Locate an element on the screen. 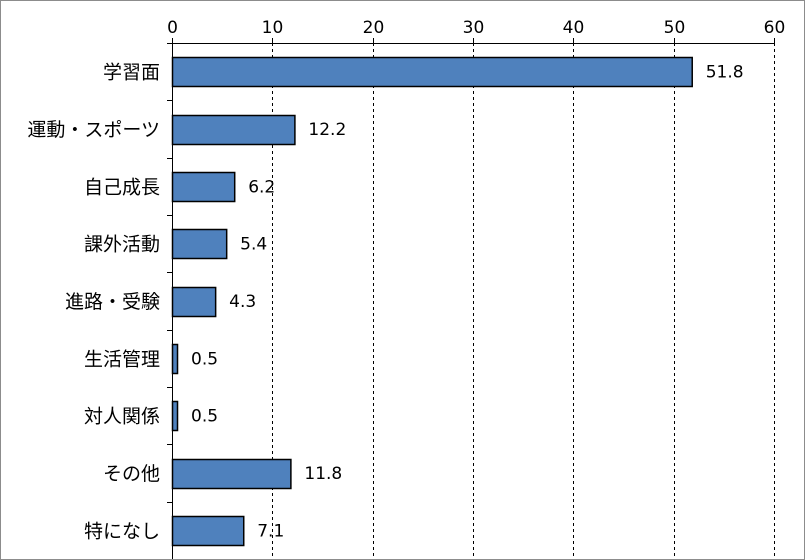  x-tick-label-0: 0 is located at coordinates (172, 28).